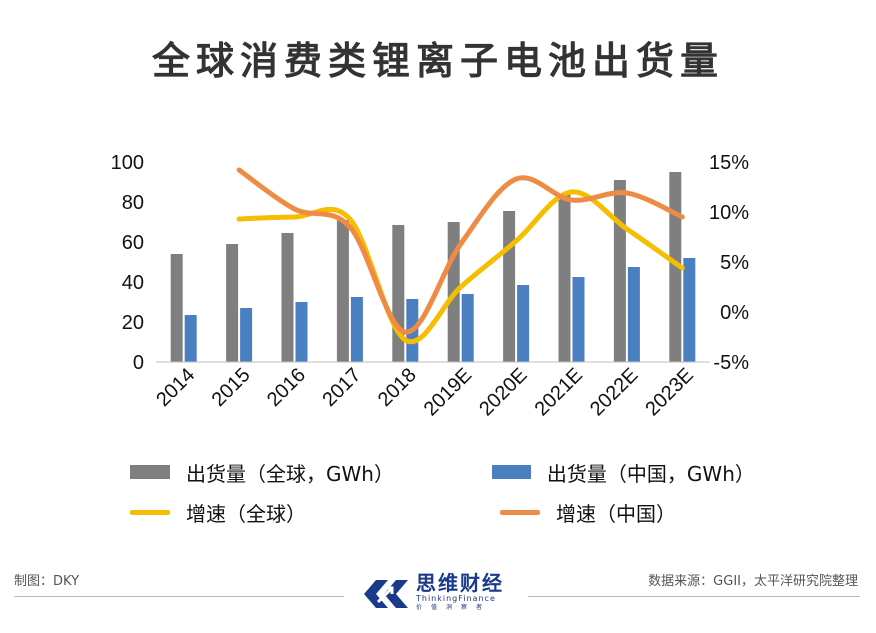  What do you see at coordinates (176, 308) in the screenshot?
I see `bar-global-2014` at bounding box center [176, 308].